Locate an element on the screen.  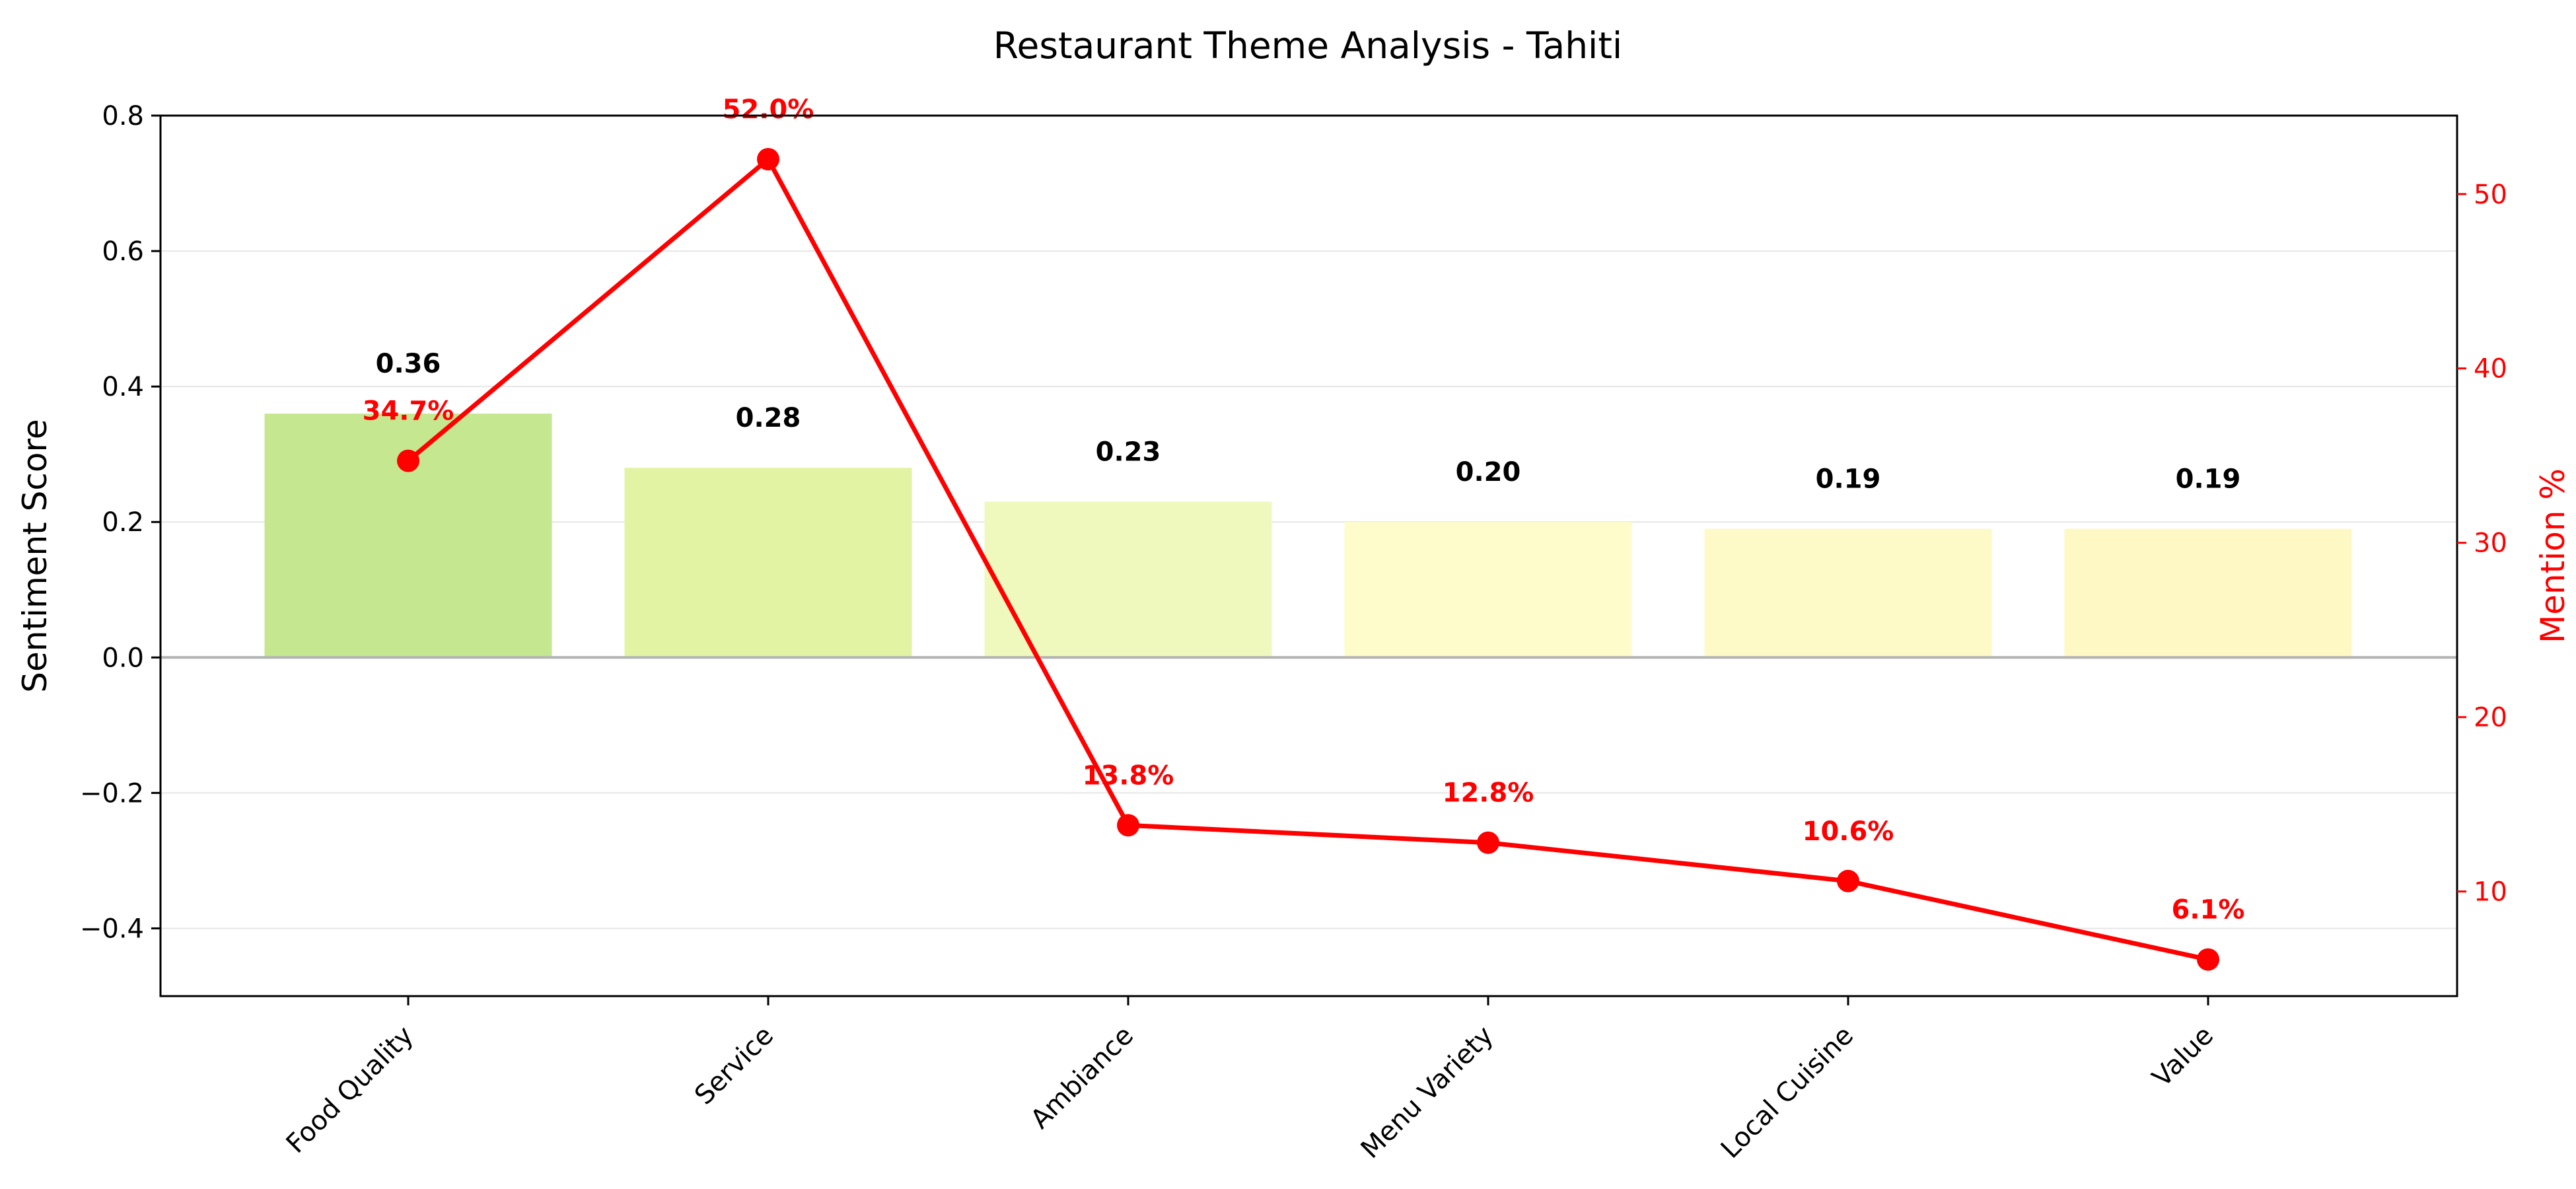
x-tick-label: Service is located at coordinates (734, 1066).